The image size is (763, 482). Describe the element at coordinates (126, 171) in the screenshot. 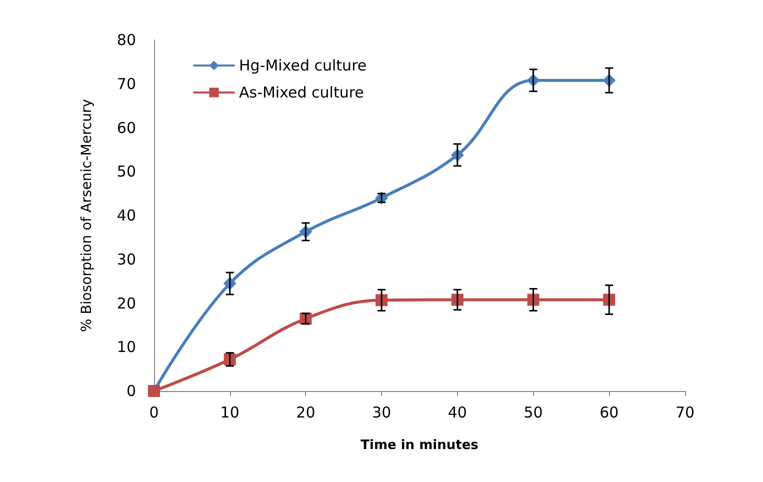

I see `y-tick-label: 50` at that location.